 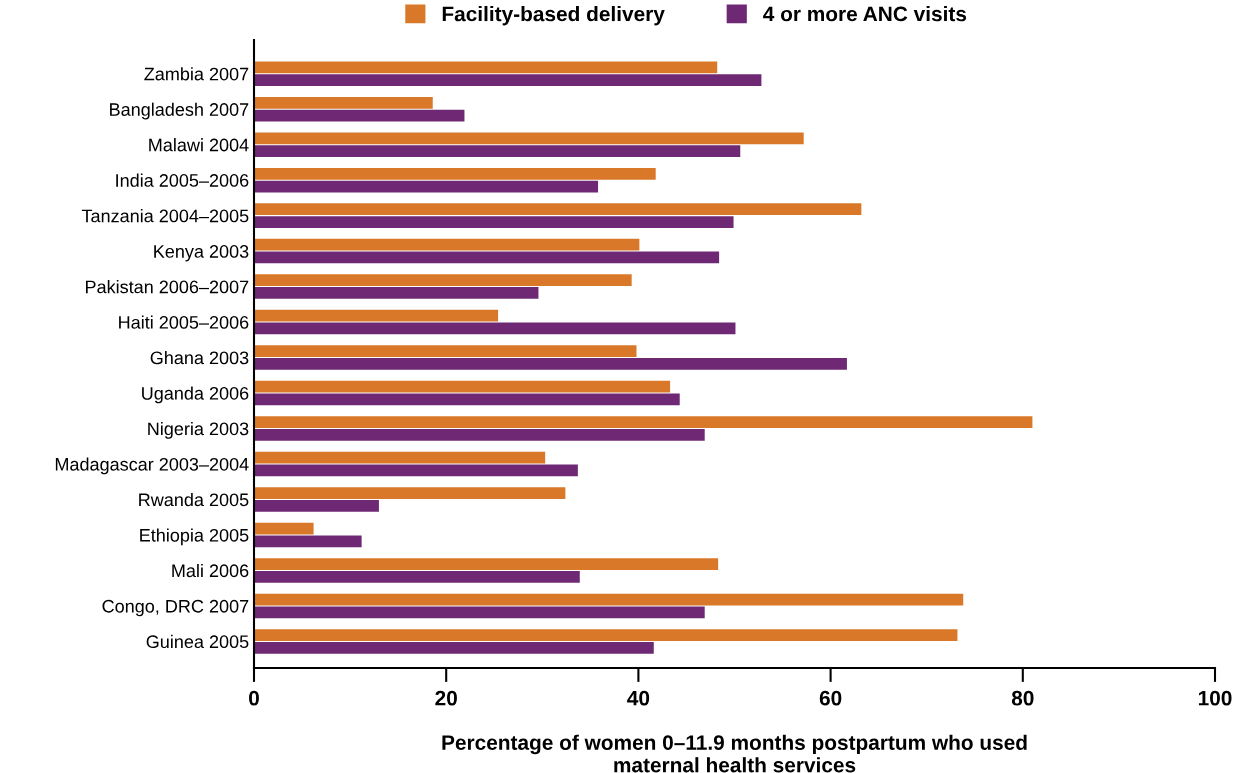 What do you see at coordinates (198, 430) in the screenshot?
I see `y-tick-label: Nigeria 2003` at bounding box center [198, 430].